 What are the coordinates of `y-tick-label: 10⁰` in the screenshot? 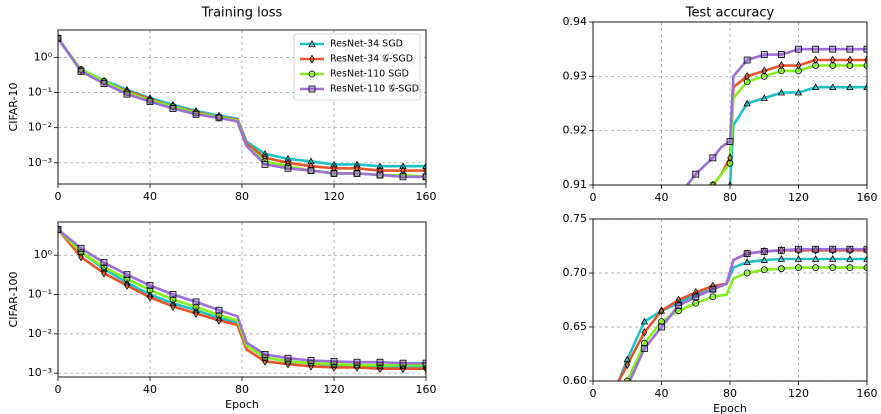 It's located at (43, 254).